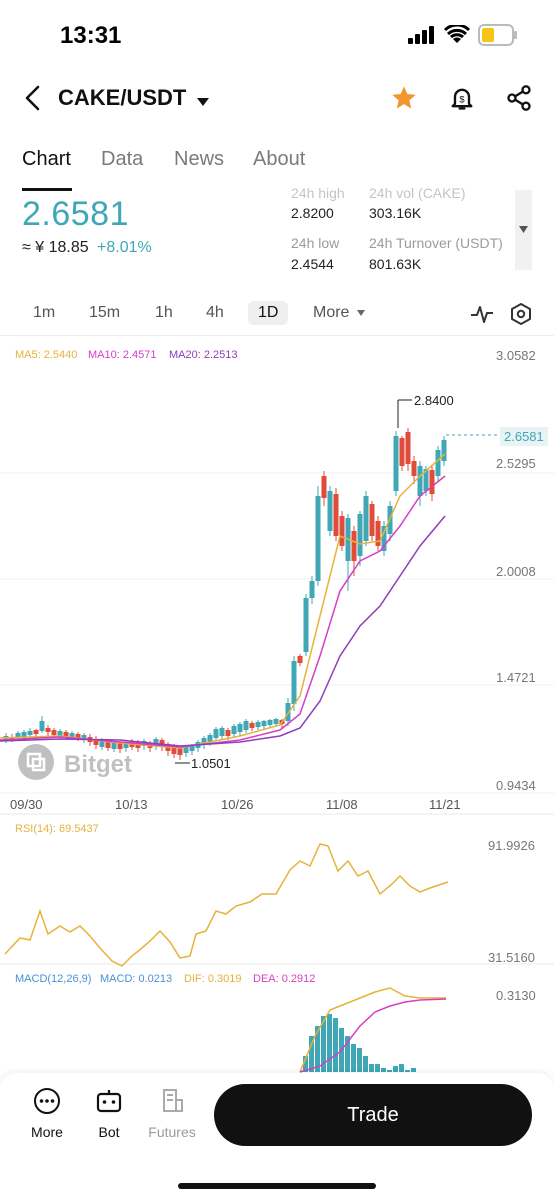 The image size is (554, 1200). What do you see at coordinates (284, 979) in the screenshot?
I see `legend-dea: DEA: 0.2912` at bounding box center [284, 979].